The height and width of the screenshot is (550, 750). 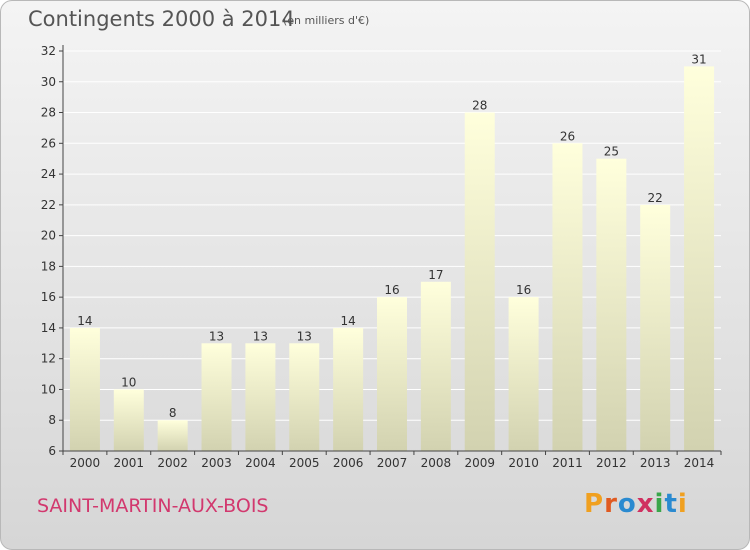 What do you see at coordinates (216, 463) in the screenshot?
I see `x-tick-label: 2003` at bounding box center [216, 463].